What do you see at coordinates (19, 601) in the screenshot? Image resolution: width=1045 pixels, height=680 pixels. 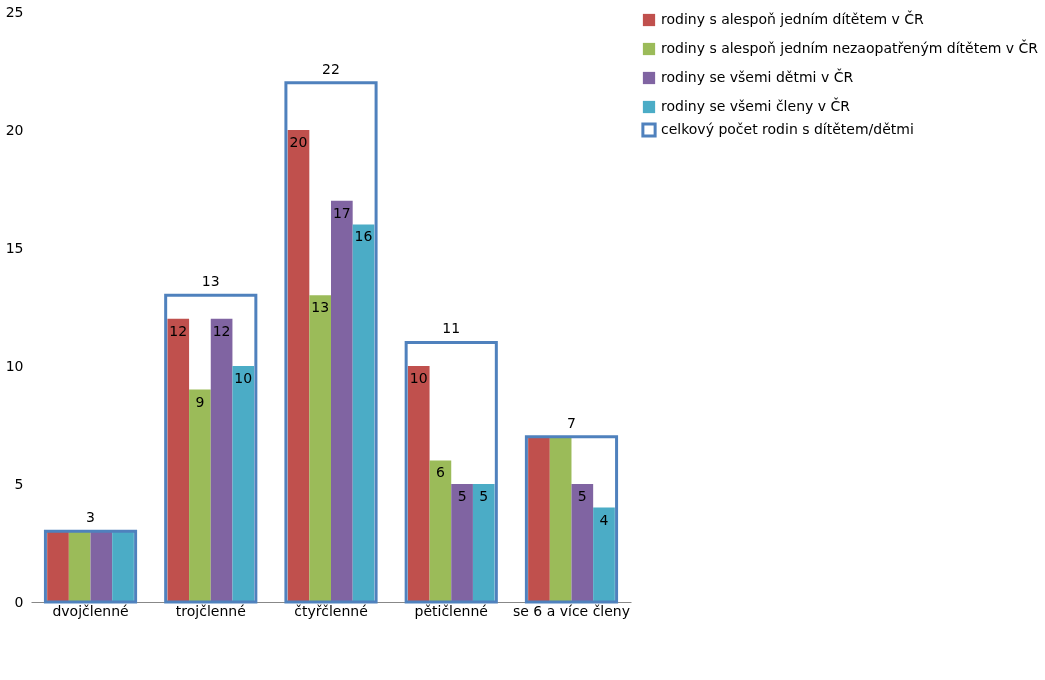 I see `y-tick-label: 0` at bounding box center [19, 601].